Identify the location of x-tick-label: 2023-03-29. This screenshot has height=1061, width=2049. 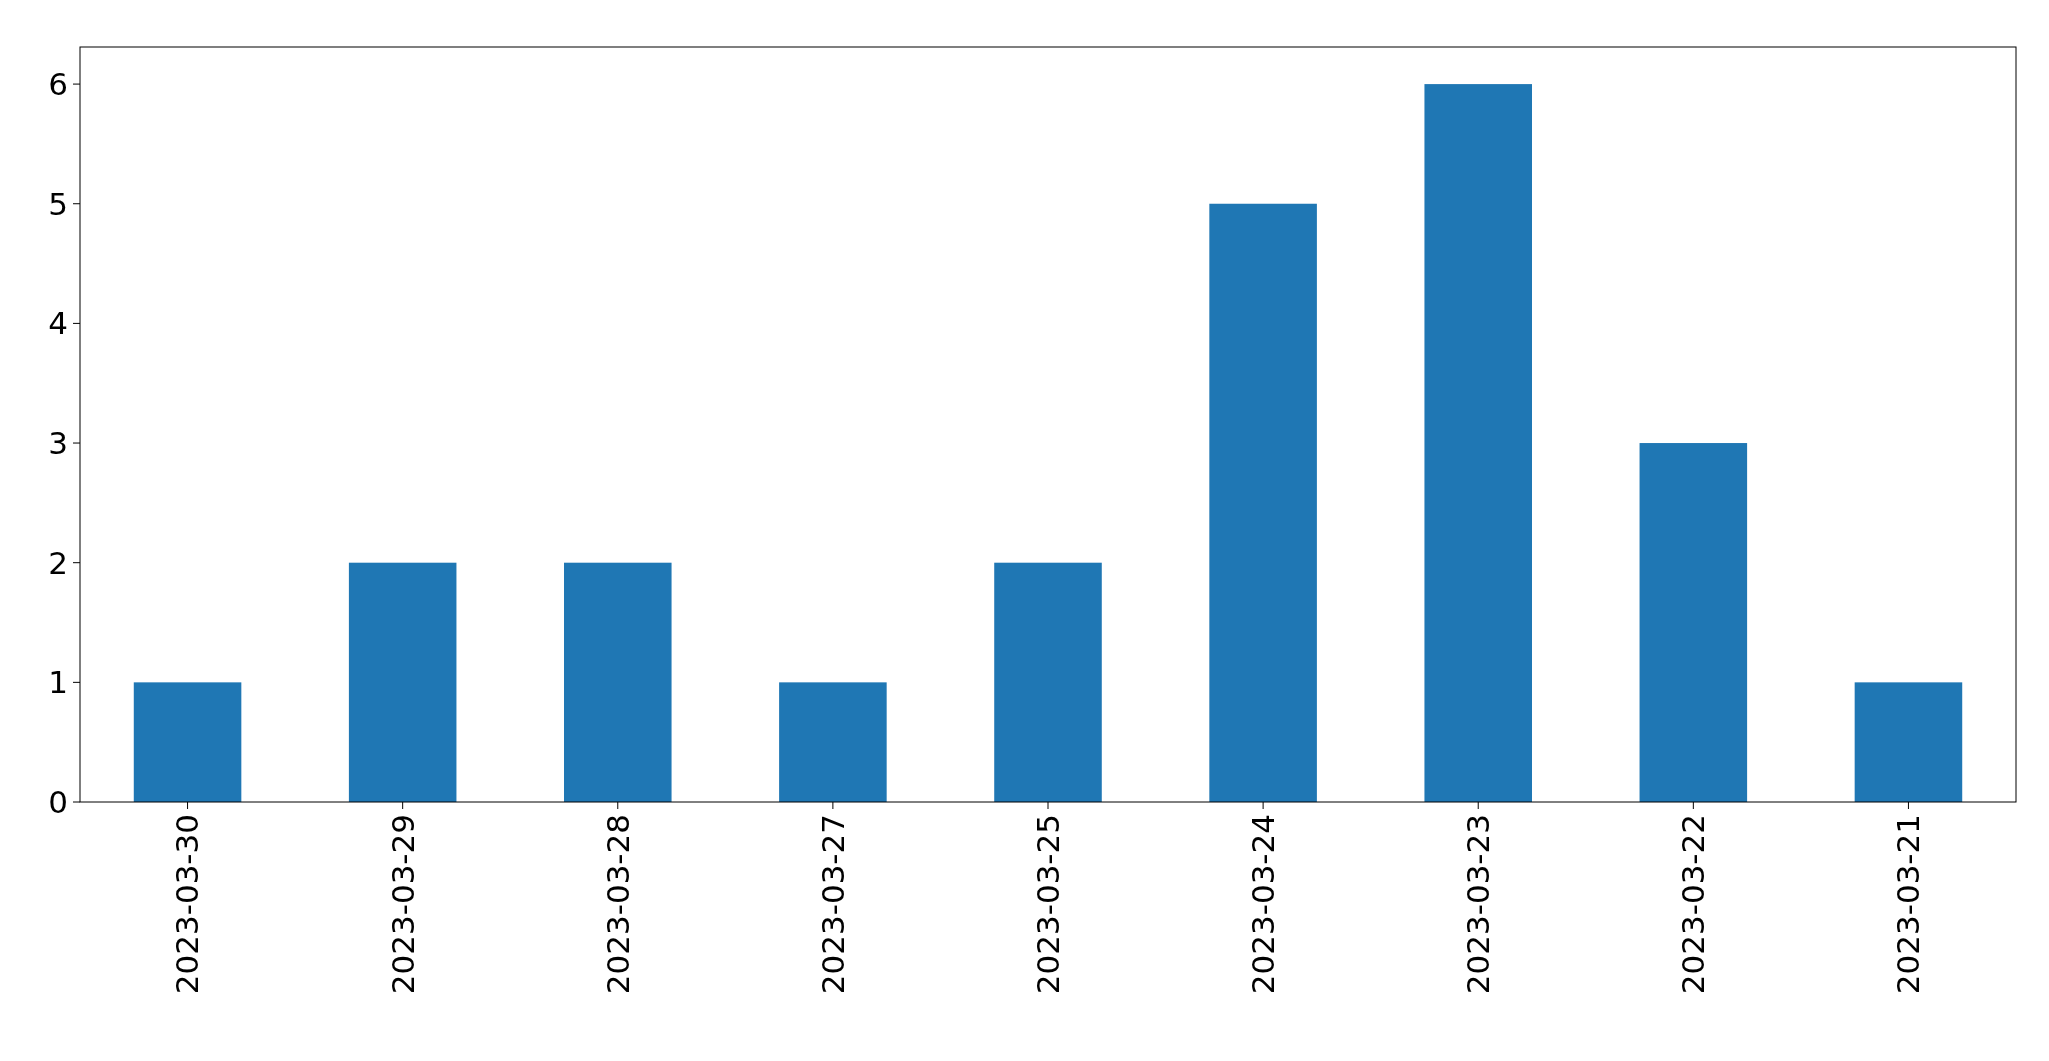
(402, 904).